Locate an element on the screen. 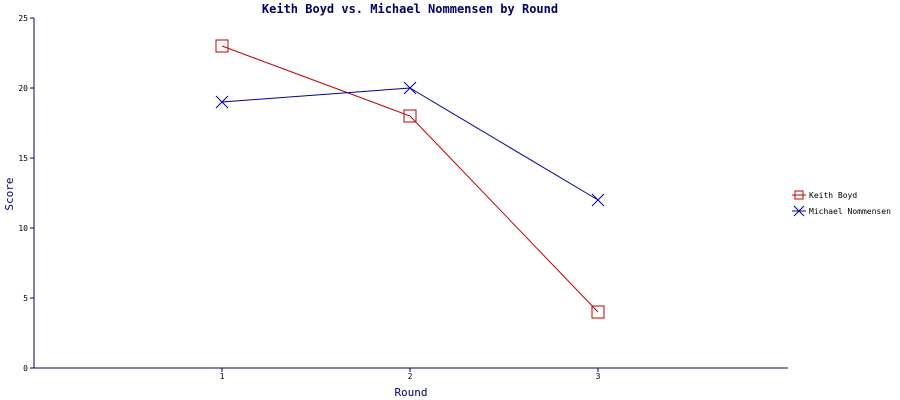 Image resolution: width=900 pixels, height=400 pixels. y-tick-label: 25 is located at coordinates (23, 18).